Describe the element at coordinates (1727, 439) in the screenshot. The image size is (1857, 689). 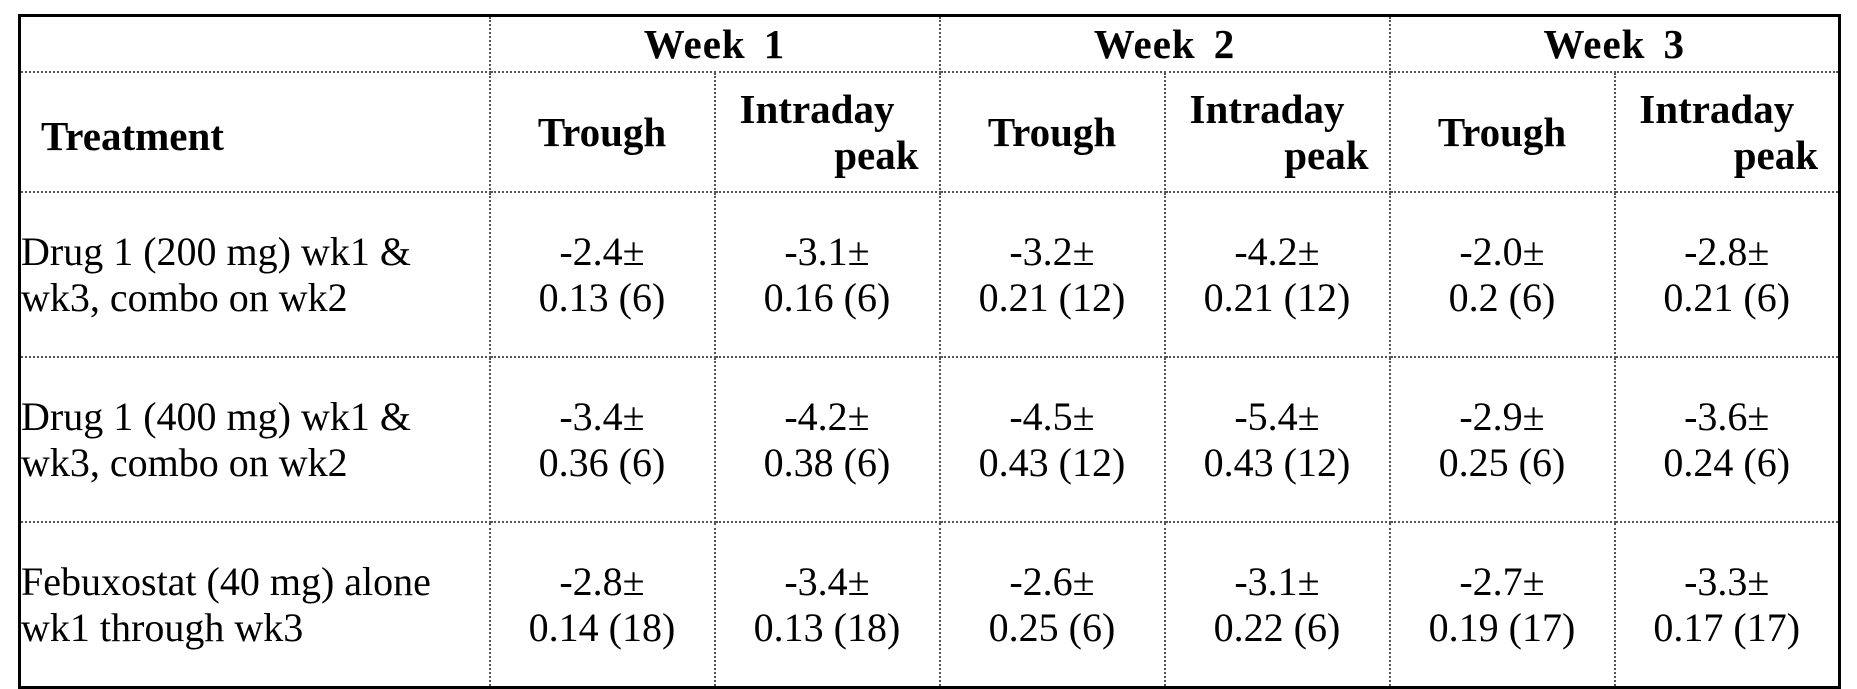
I see `value-cell: -3.6±0.24 (6)` at that location.